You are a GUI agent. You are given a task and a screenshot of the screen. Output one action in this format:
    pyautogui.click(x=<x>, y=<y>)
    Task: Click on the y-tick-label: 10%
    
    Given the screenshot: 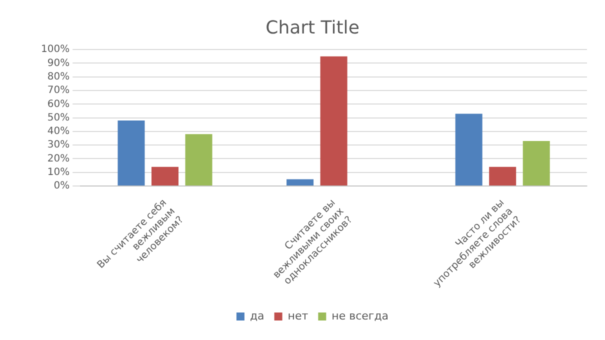 What is the action you would take?
    pyautogui.click(x=58, y=172)
    